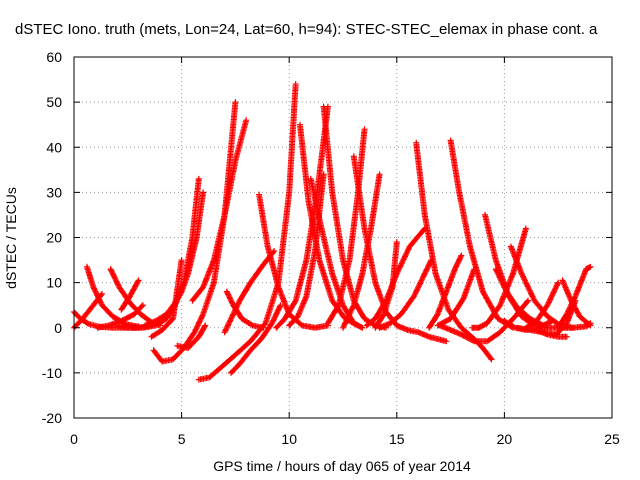 The image size is (640, 480). I want to click on y-tick-label: 40, so click(54, 147).